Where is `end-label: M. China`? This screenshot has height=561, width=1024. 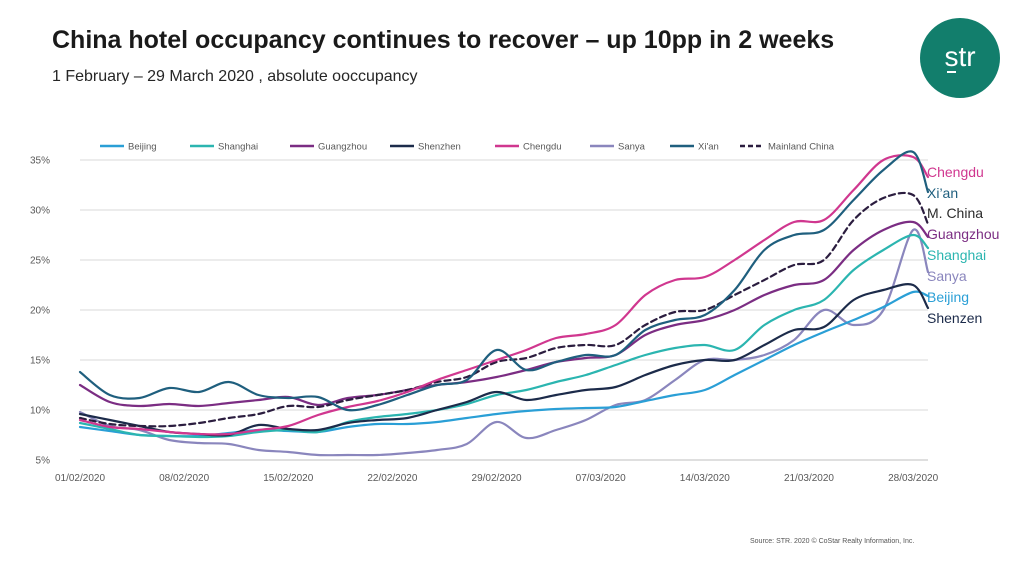
end-label: M. China is located at coordinates (955, 213).